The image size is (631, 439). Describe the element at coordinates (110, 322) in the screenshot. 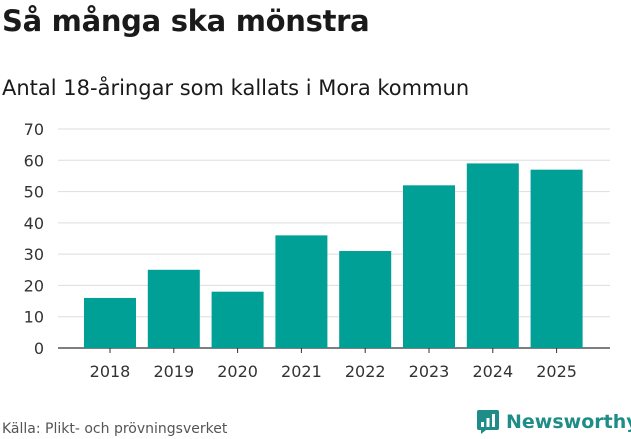

I see `bar-2018` at that location.